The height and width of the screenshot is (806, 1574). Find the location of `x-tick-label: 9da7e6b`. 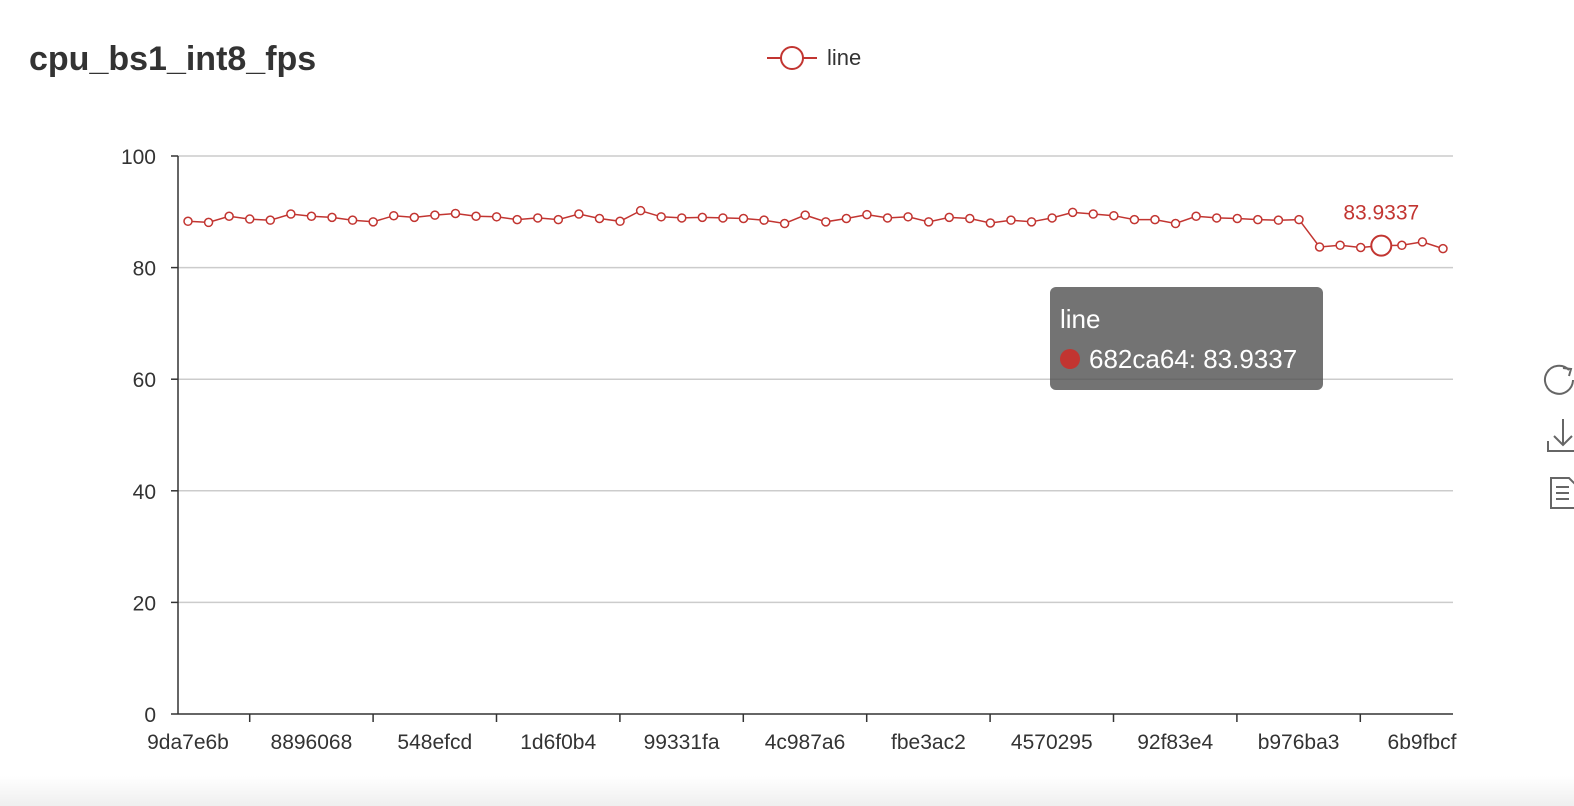

x-tick-label: 9da7e6b is located at coordinates (188, 742).